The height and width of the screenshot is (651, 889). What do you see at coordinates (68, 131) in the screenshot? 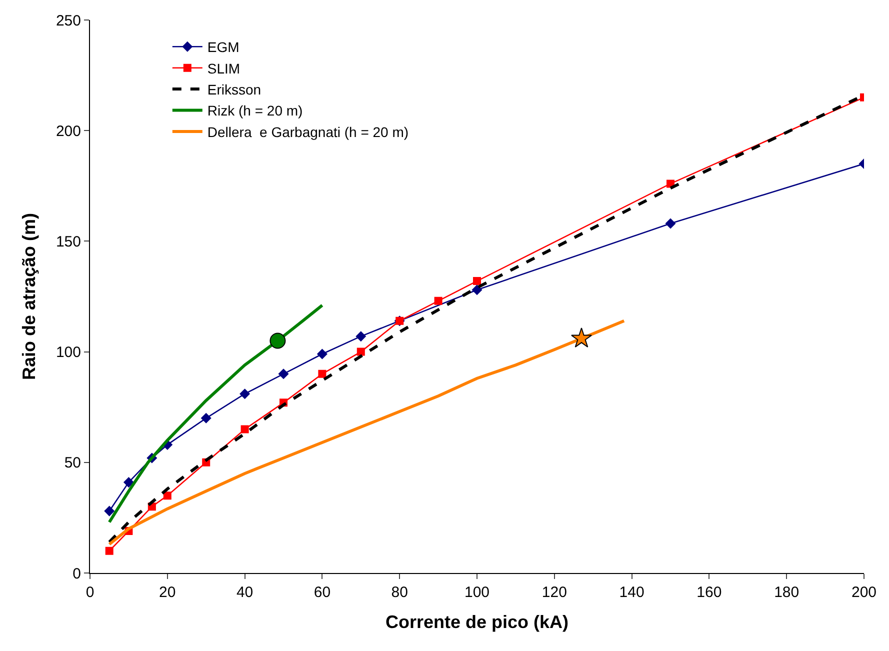
I see `y-tick-label: 200` at bounding box center [68, 131].